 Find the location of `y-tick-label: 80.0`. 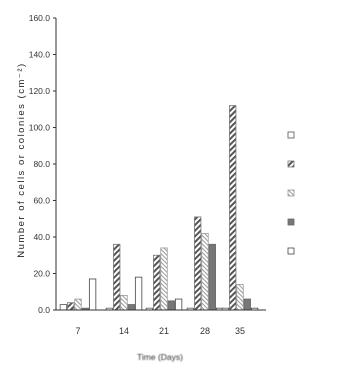

y-tick-label: 80.0 is located at coordinates (41, 164).